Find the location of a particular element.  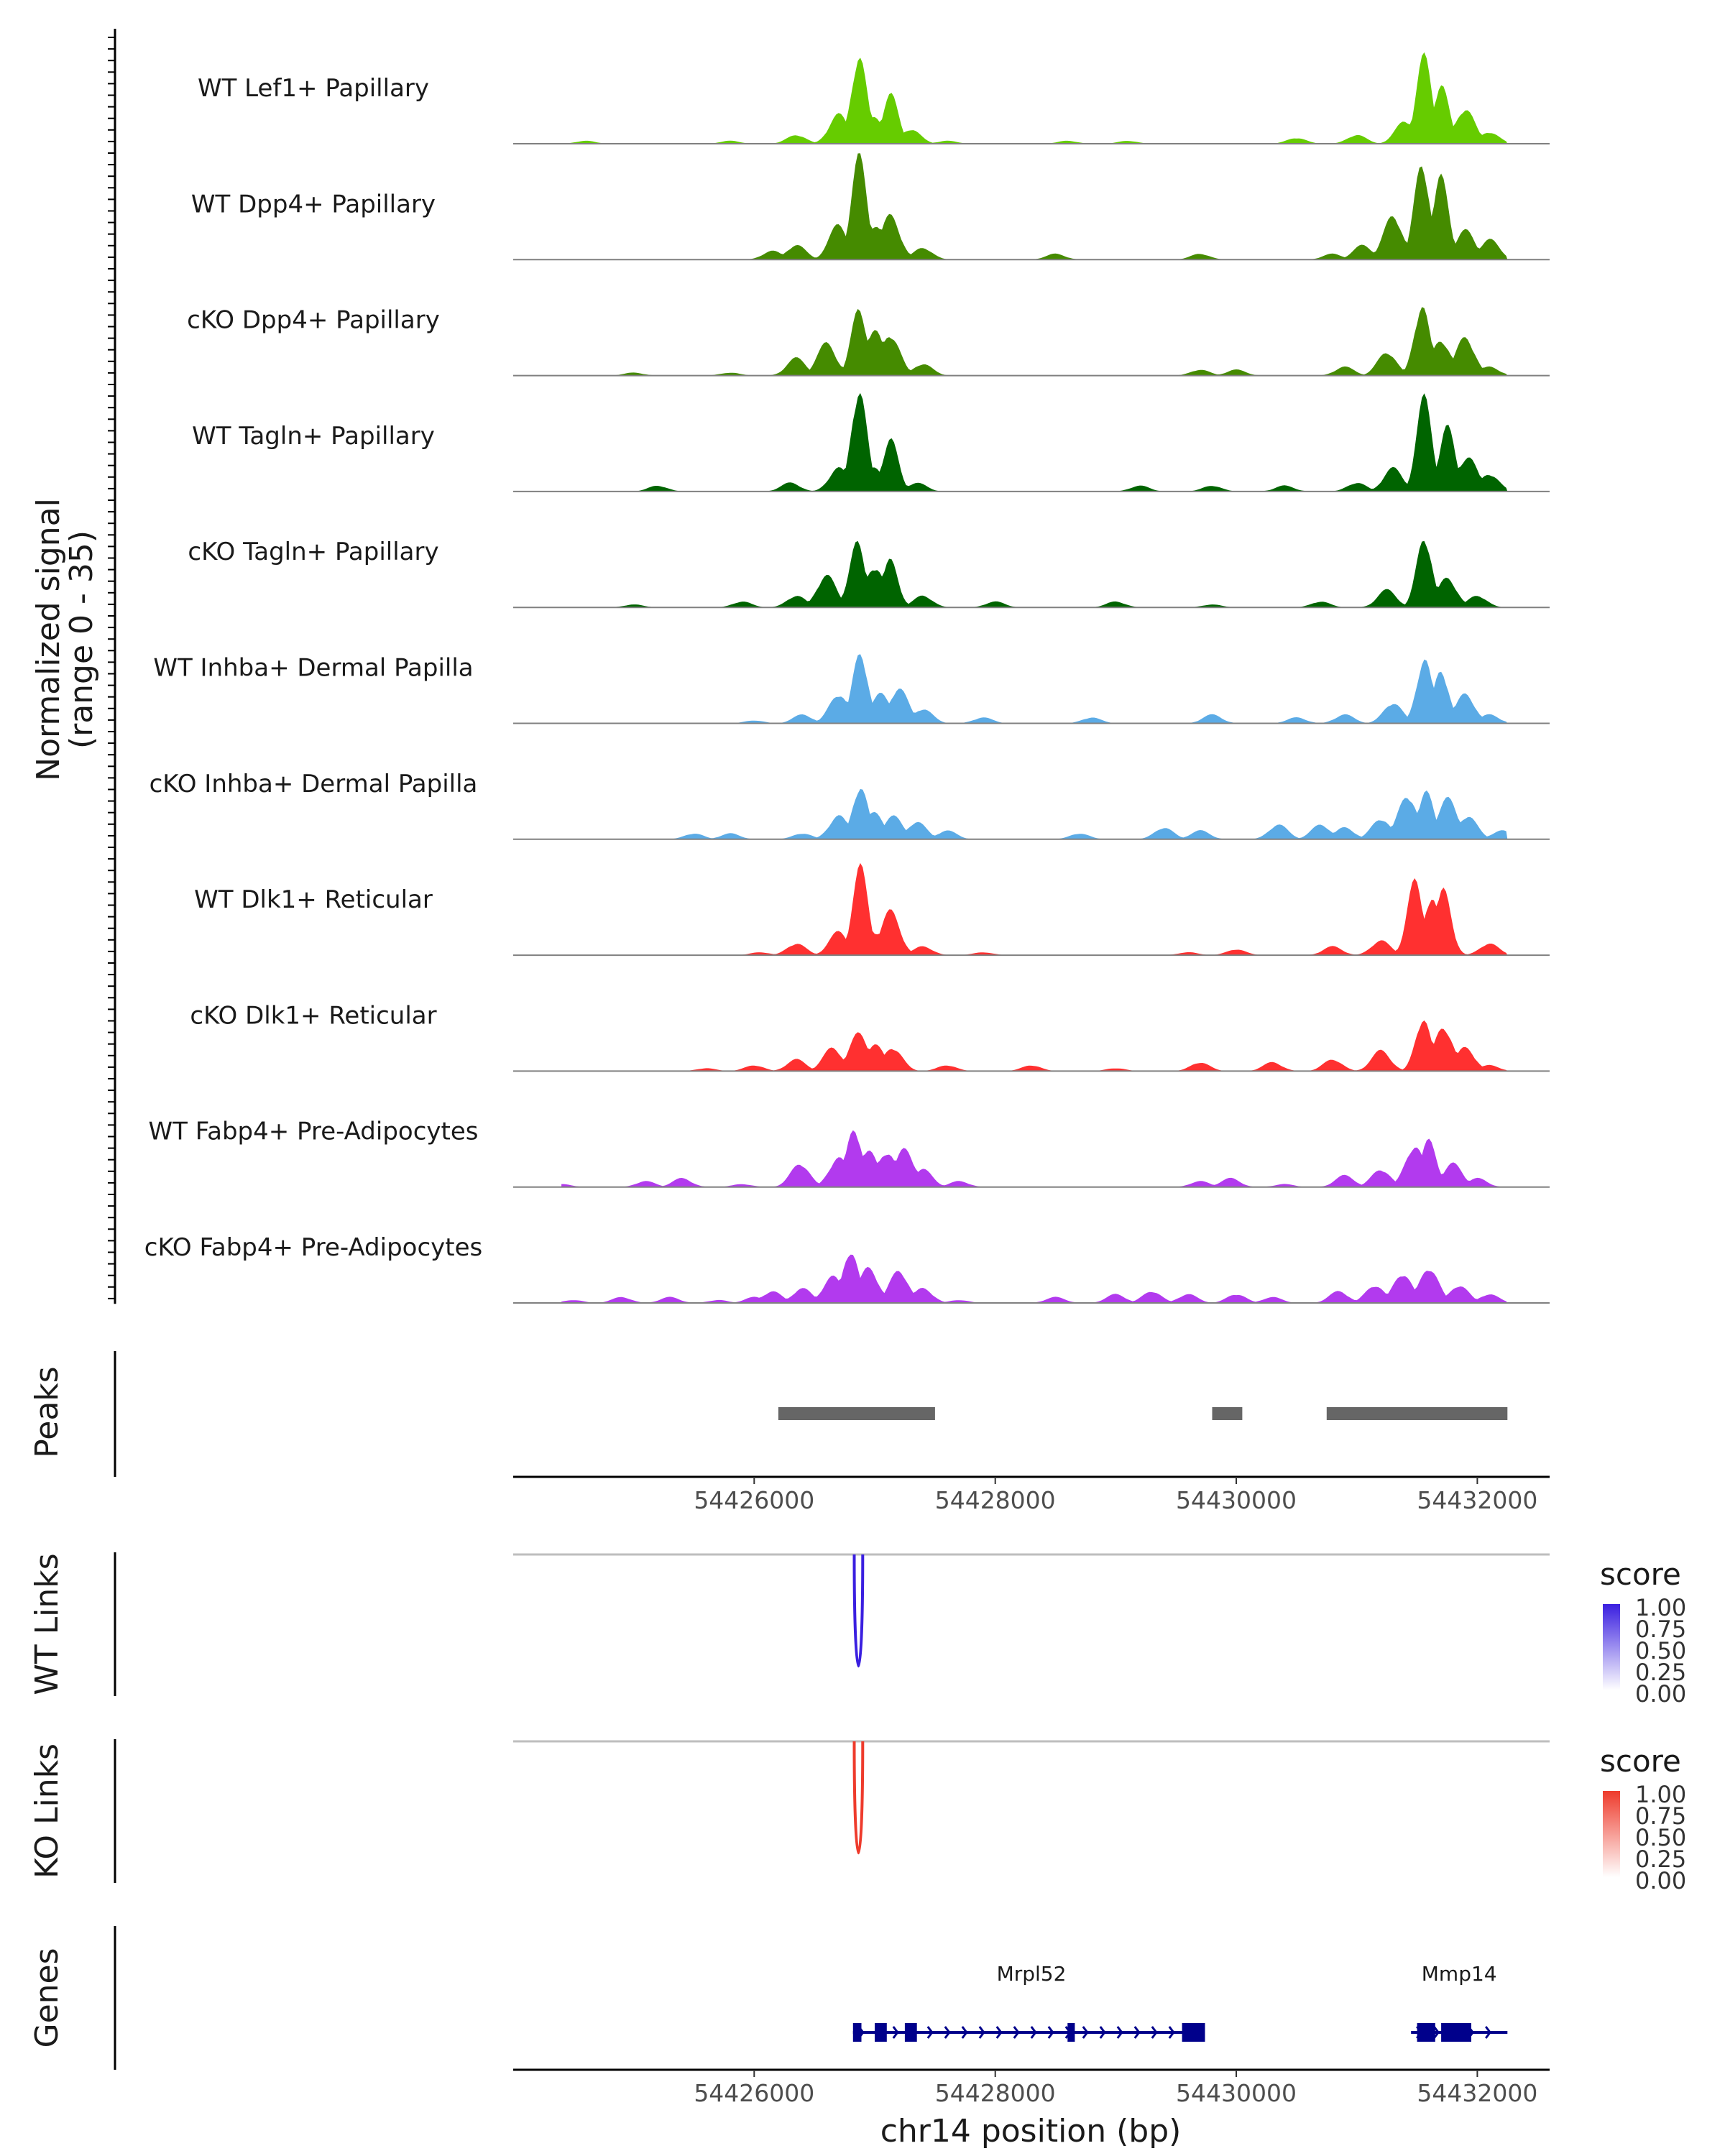

wt-legend-tick: 0.25 is located at coordinates (1660, 1672).